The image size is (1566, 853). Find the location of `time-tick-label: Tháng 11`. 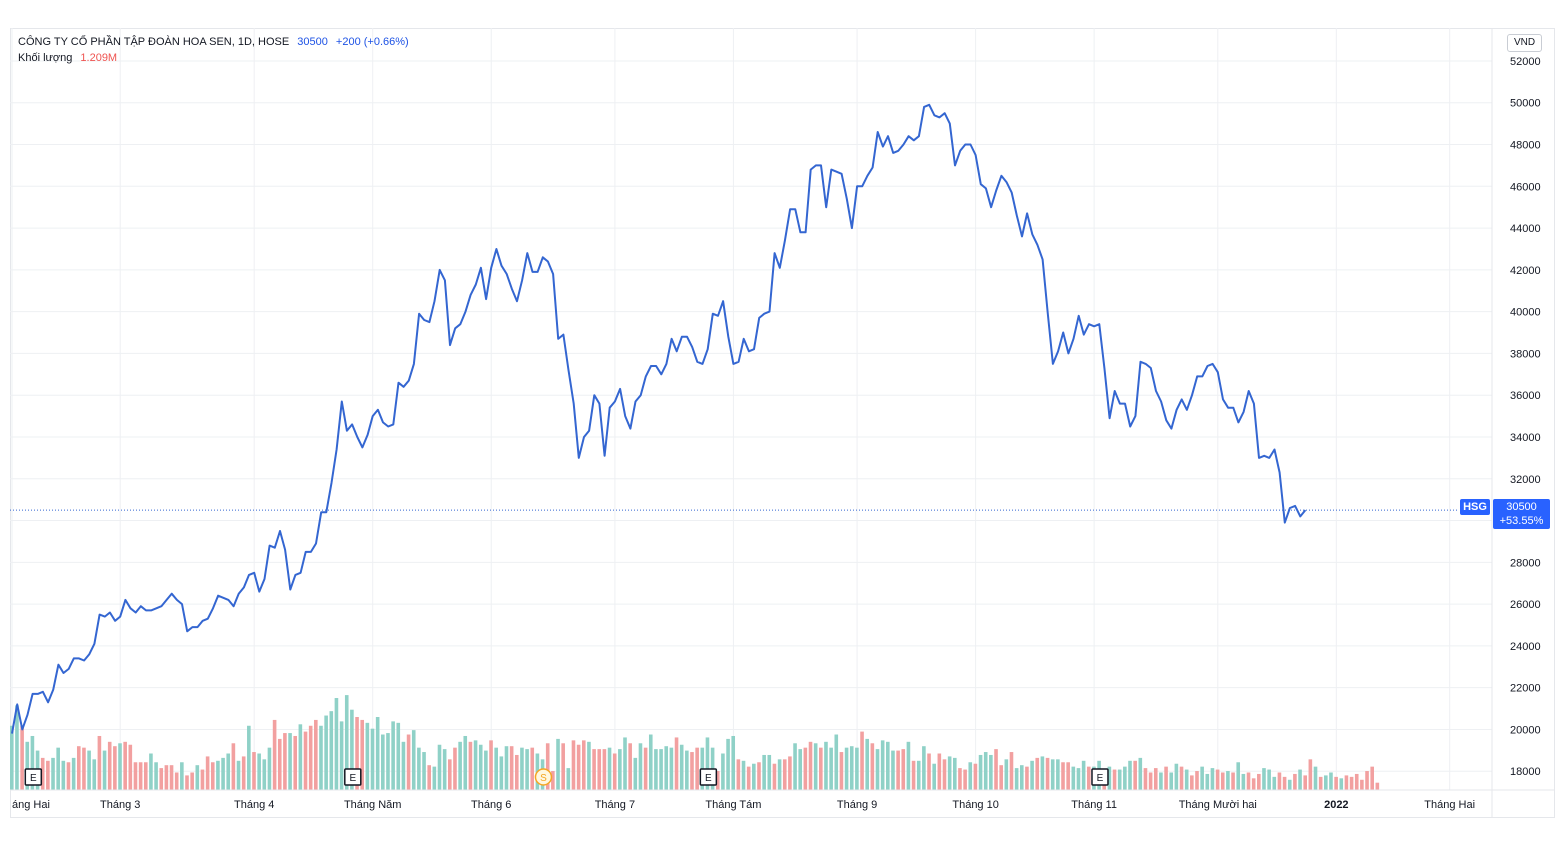

time-tick-label: Tháng 11 is located at coordinates (1094, 805).